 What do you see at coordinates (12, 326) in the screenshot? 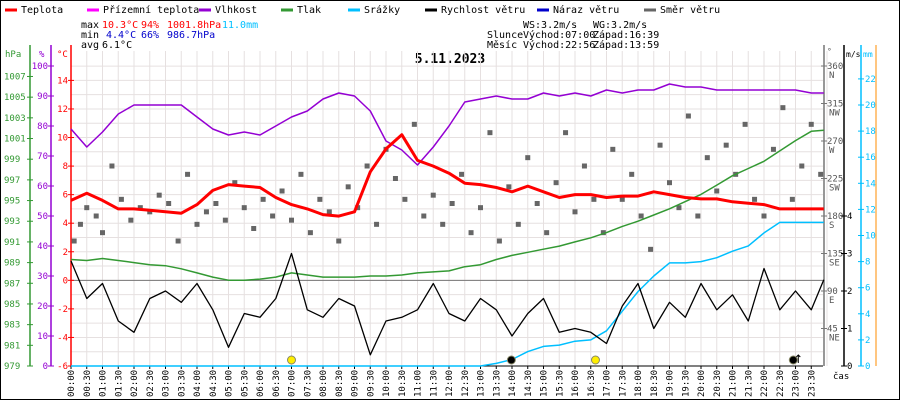
I see `hpa-tick-label: 983` at bounding box center [12, 326].